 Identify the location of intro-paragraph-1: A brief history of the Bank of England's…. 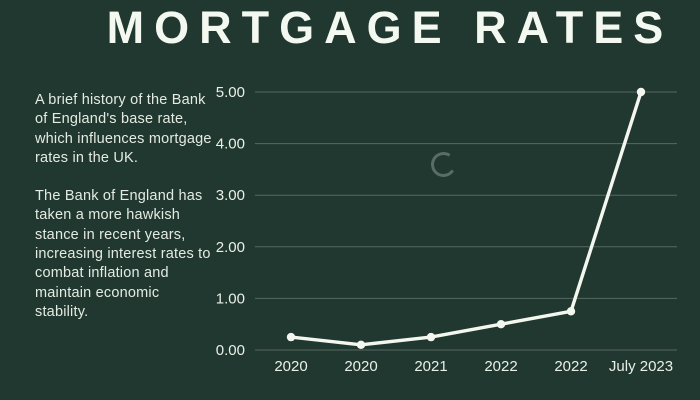
(123, 129).